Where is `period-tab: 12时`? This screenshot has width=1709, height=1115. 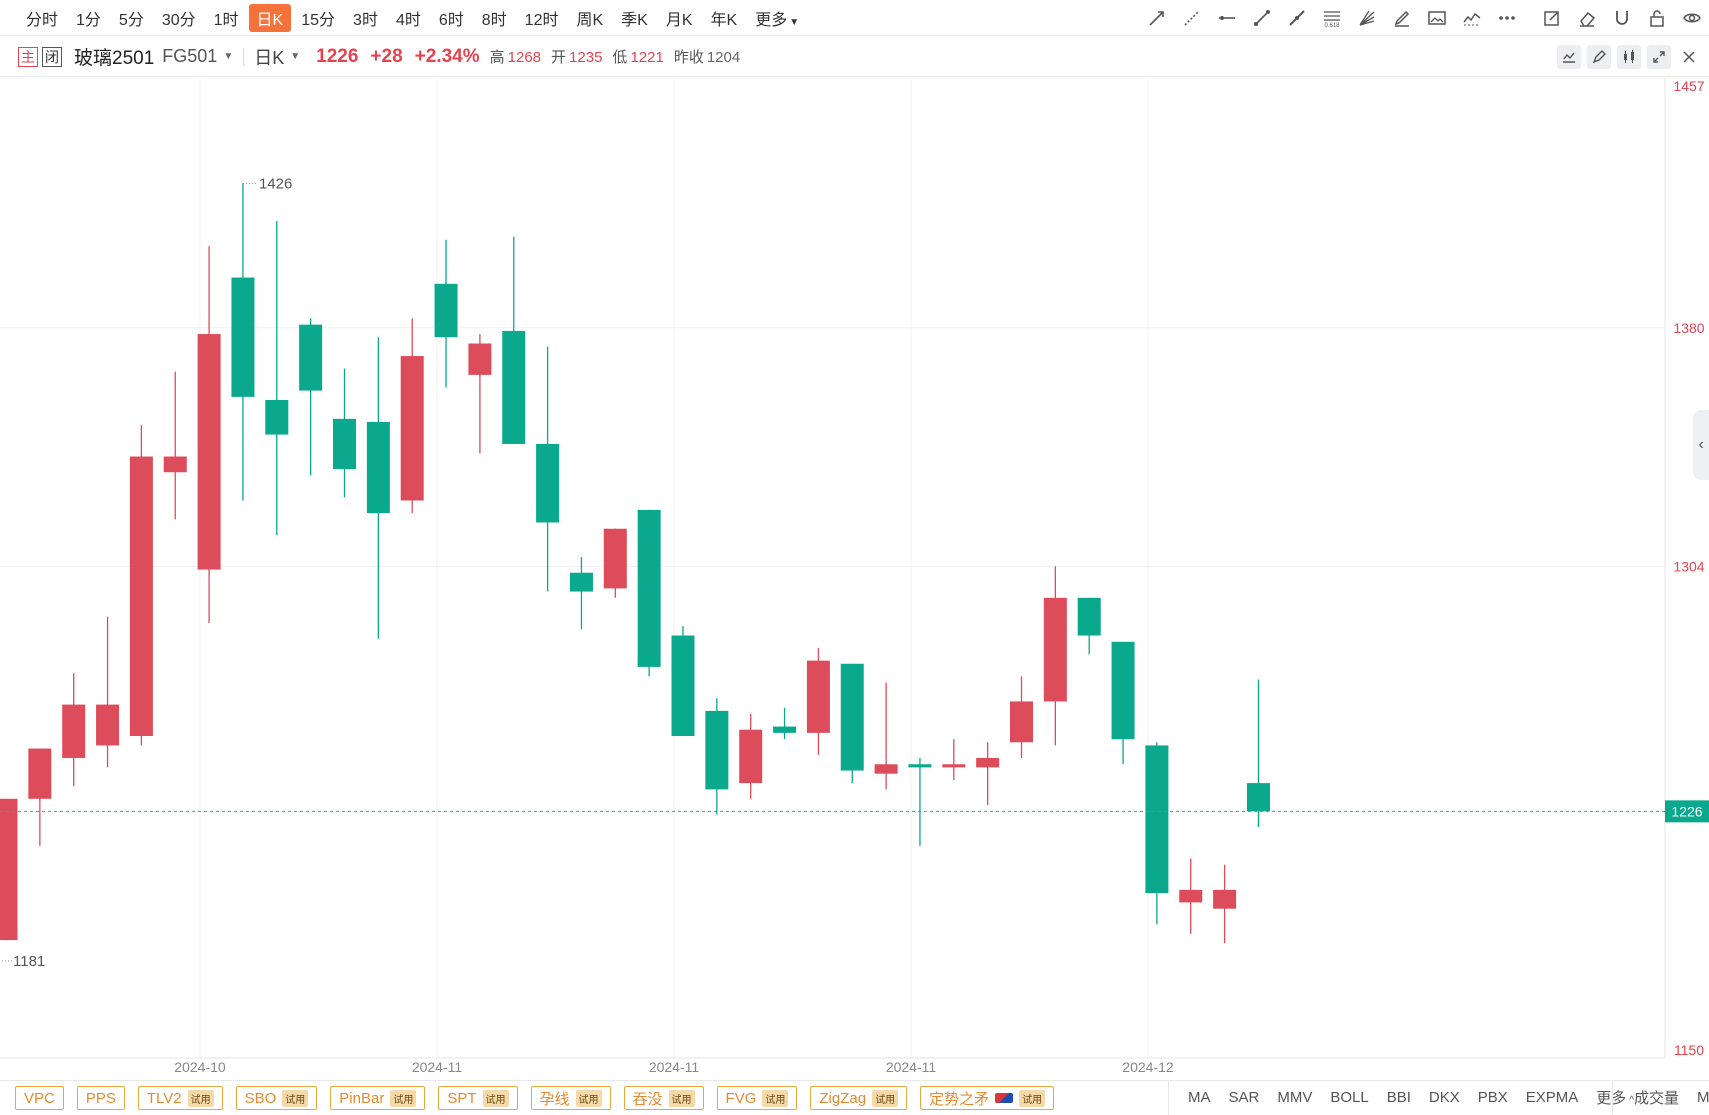 period-tab: 12时 is located at coordinates (542, 18).